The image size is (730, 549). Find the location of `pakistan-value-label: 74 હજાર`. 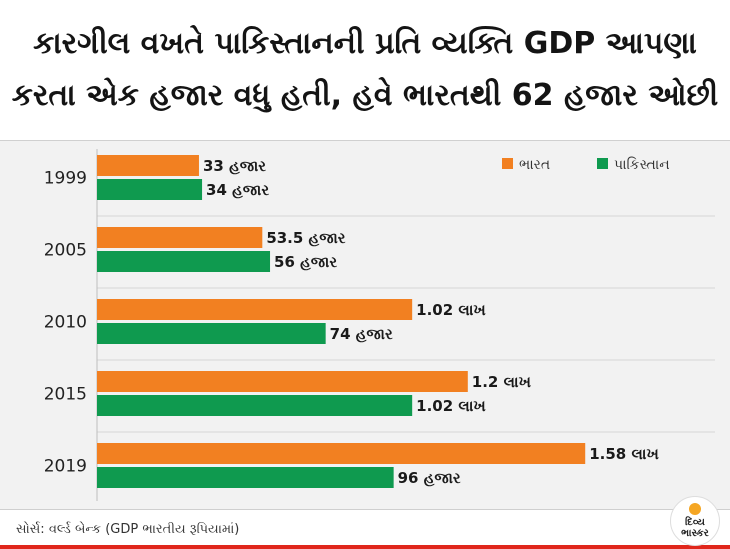

pakistan-value-label: 74 હજાર is located at coordinates (361, 334).